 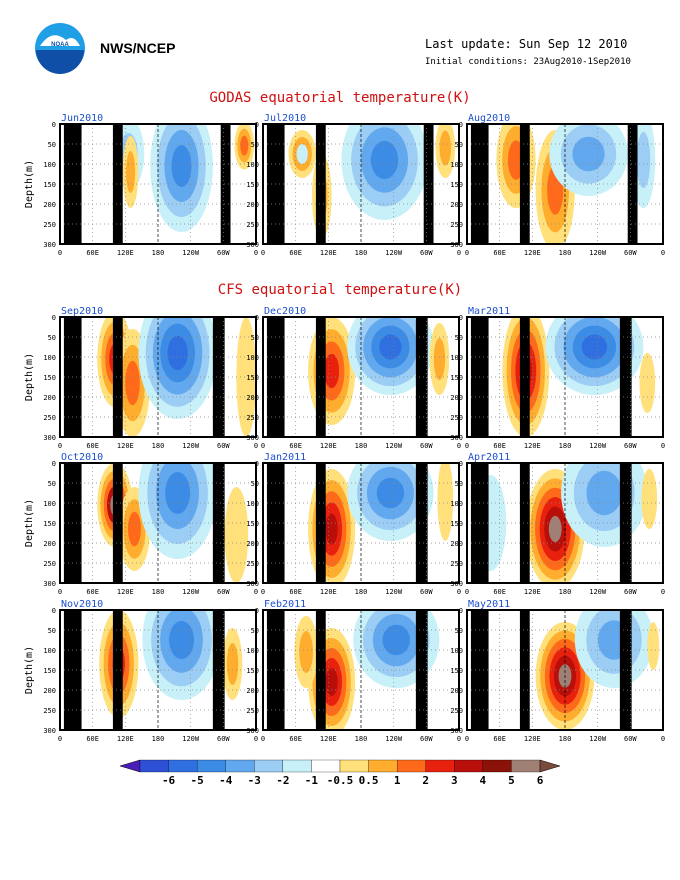 What do you see at coordinates (60, 45) in the screenshot?
I see `logo-text: NOAA` at bounding box center [60, 45].